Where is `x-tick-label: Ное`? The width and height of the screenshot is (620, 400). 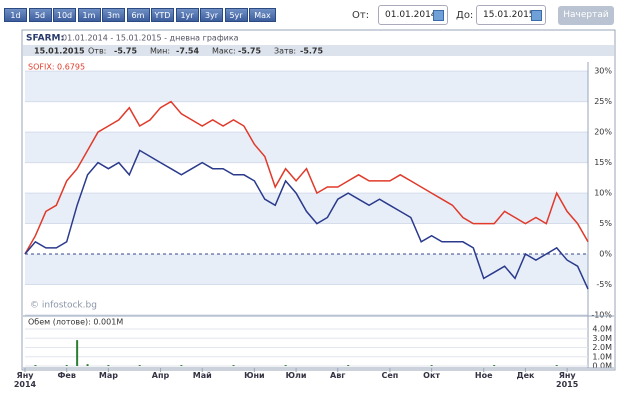
x-tick-label: Ное is located at coordinates (483, 375).